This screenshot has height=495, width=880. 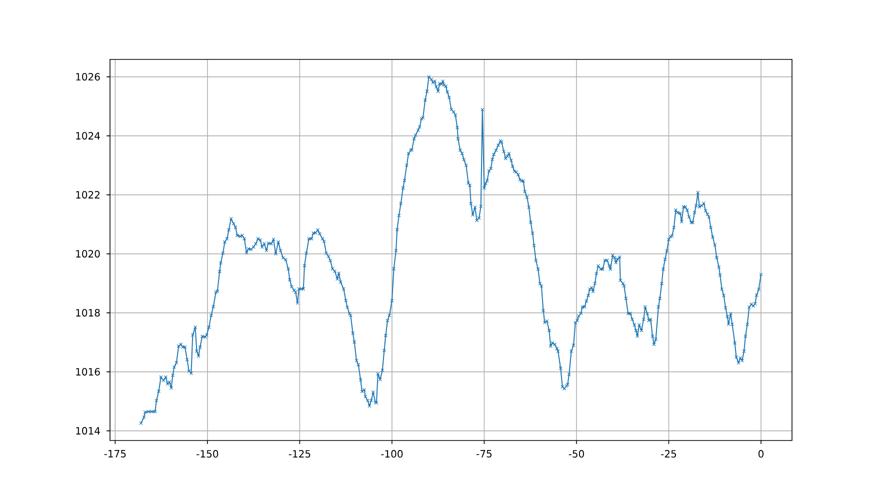 I want to click on x-tick-label: 0, so click(x=761, y=454).